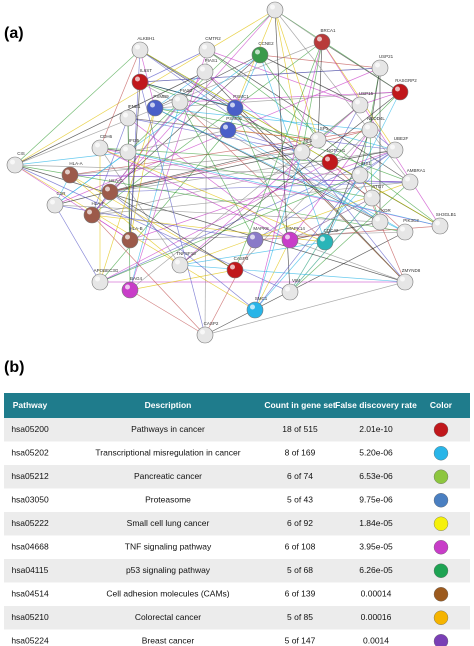 The image size is (474, 646). What do you see at coordinates (168, 570) in the screenshot?
I see `table-cell: p53 signaling pathway` at bounding box center [168, 570].